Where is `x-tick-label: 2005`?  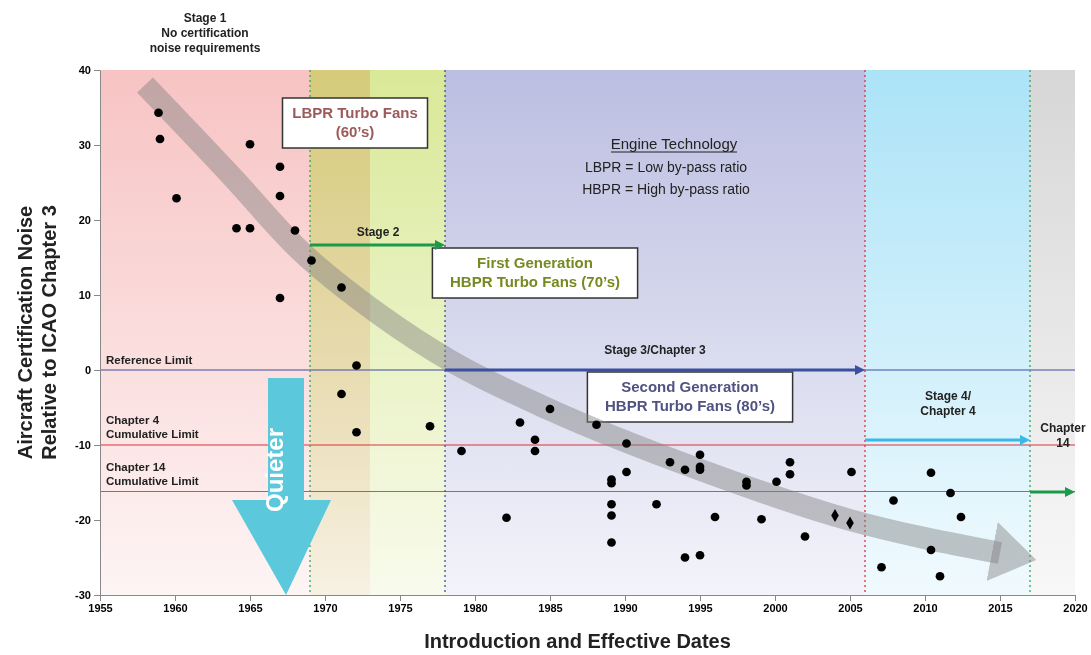 x-tick-label: 2005 is located at coordinates (850, 607).